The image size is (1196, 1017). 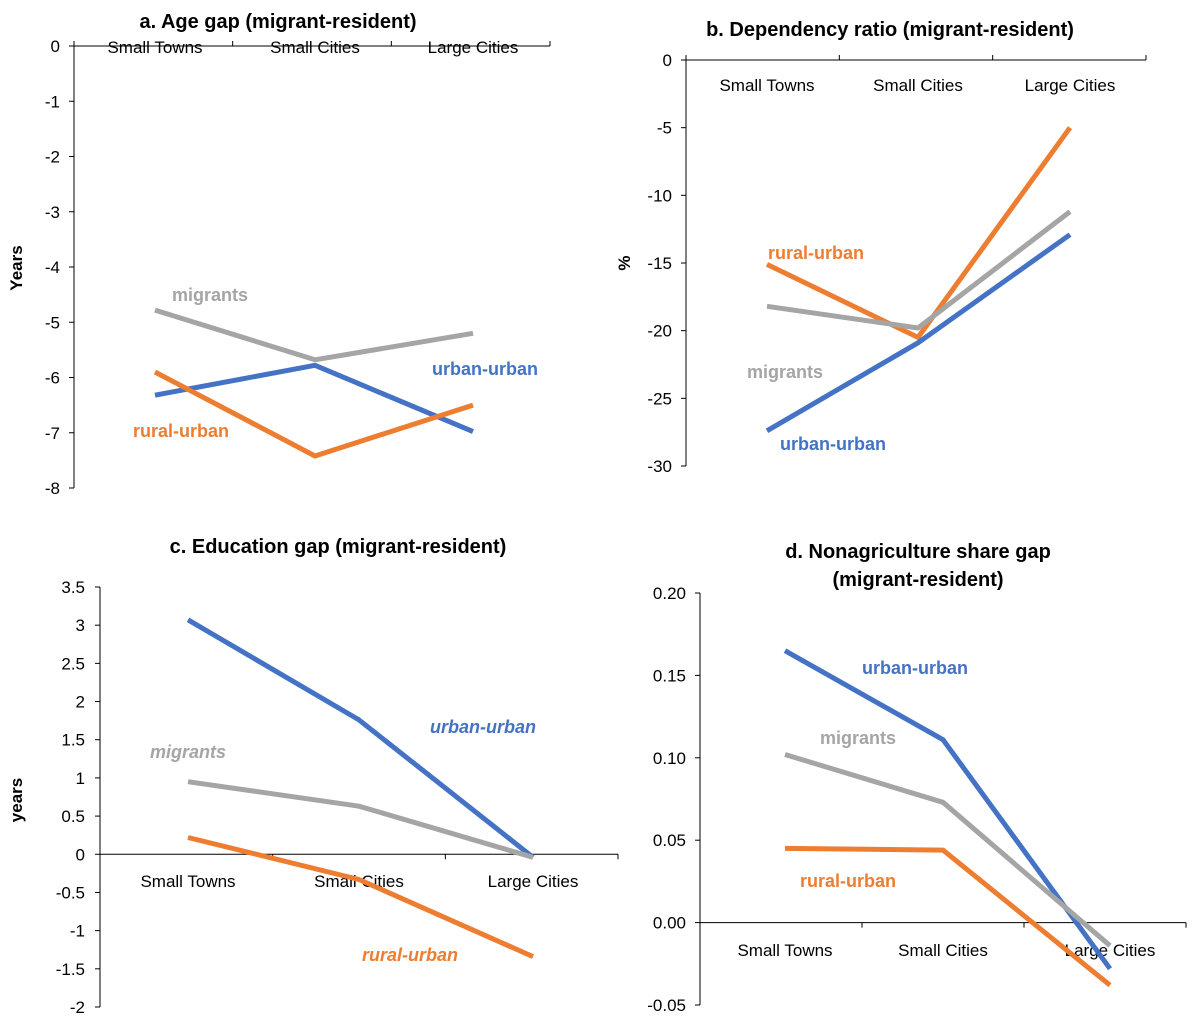 What do you see at coordinates (917, 580) in the screenshot?
I see `chart-title-line-2: (migrant-resident)` at bounding box center [917, 580].